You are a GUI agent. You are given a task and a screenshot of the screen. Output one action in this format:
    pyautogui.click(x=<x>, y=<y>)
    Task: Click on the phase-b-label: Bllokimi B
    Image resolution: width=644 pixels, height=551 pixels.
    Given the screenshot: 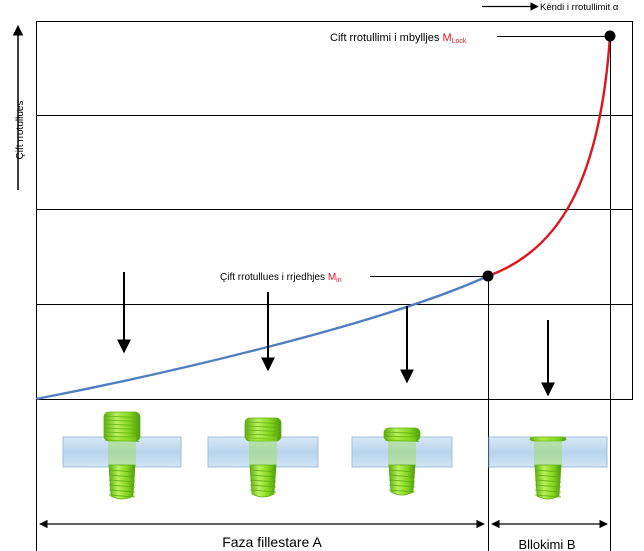 What is the action you would take?
    pyautogui.click(x=546, y=544)
    